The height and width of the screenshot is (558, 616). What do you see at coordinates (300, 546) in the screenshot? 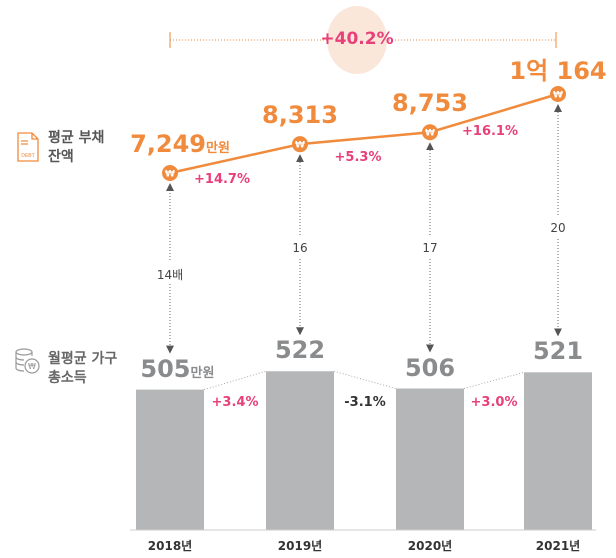
I see `year-label: 2019년` at bounding box center [300, 546].